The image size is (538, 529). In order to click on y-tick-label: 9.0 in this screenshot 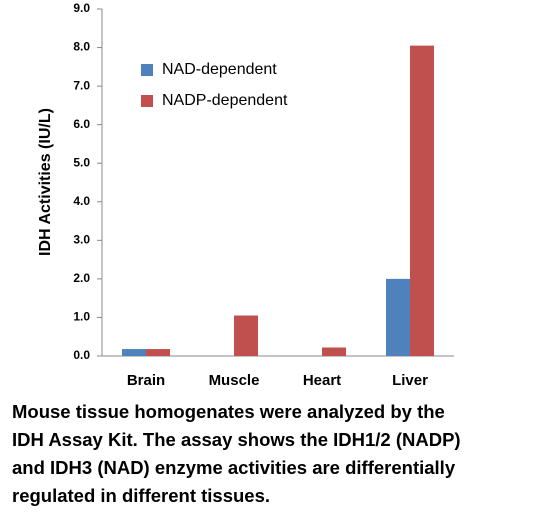, I will do `click(81, 8)`.